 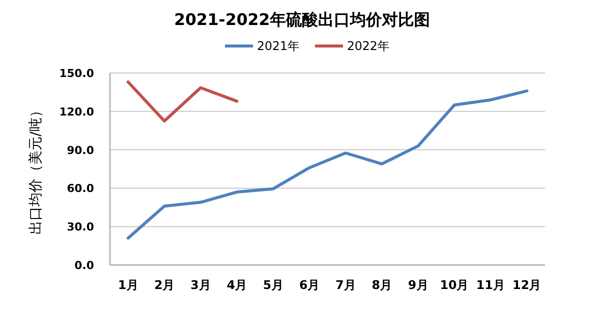 What do you see at coordinates (309, 285) in the screenshot?
I see `x-tick-label: 6月` at bounding box center [309, 285].